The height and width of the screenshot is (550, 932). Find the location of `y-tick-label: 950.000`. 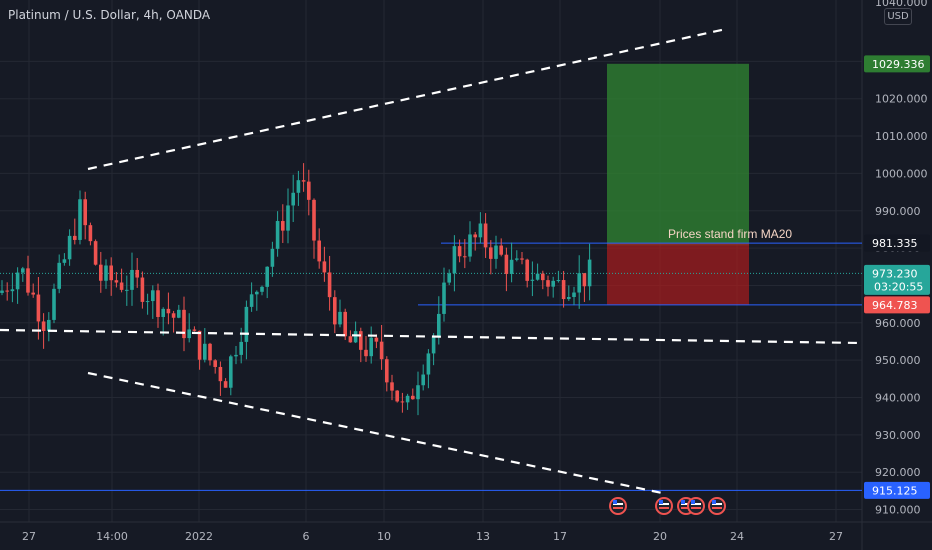

y-tick-label: 950.000 is located at coordinates (898, 360).